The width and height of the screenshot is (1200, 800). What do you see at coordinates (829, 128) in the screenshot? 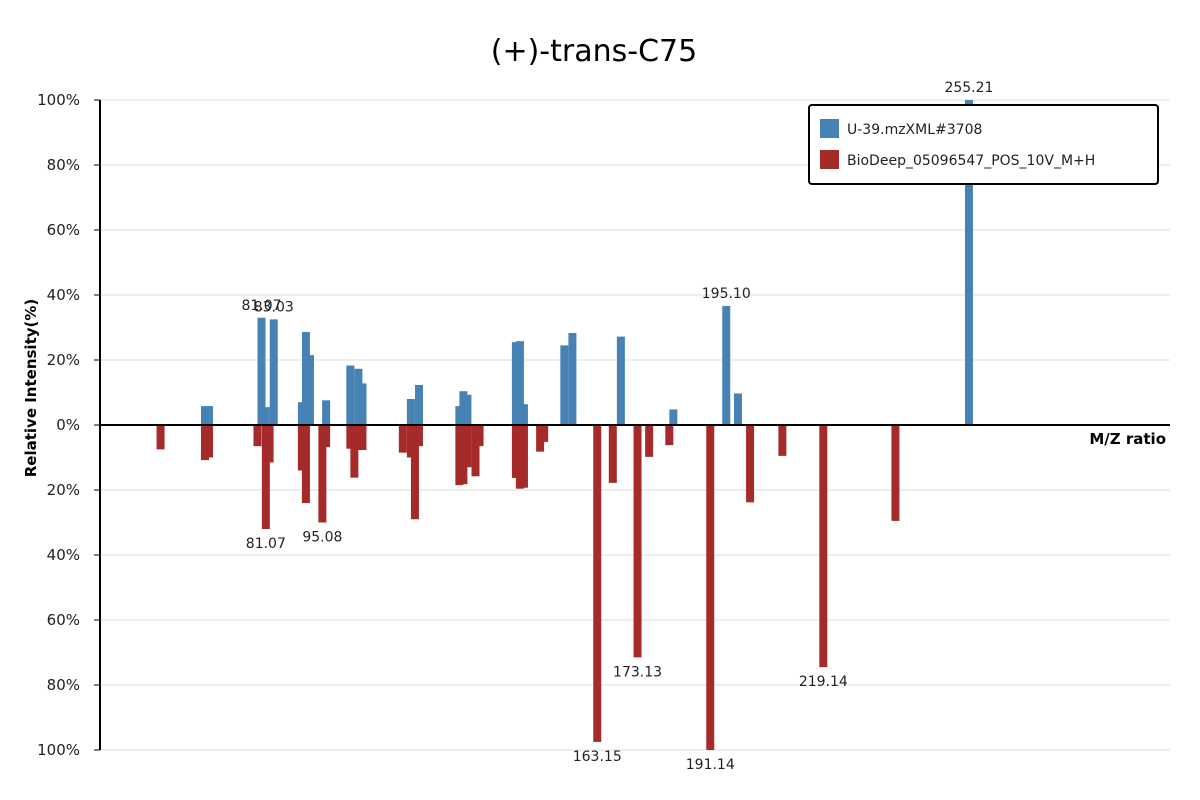
I see `legend-swatch-query` at bounding box center [829, 128].